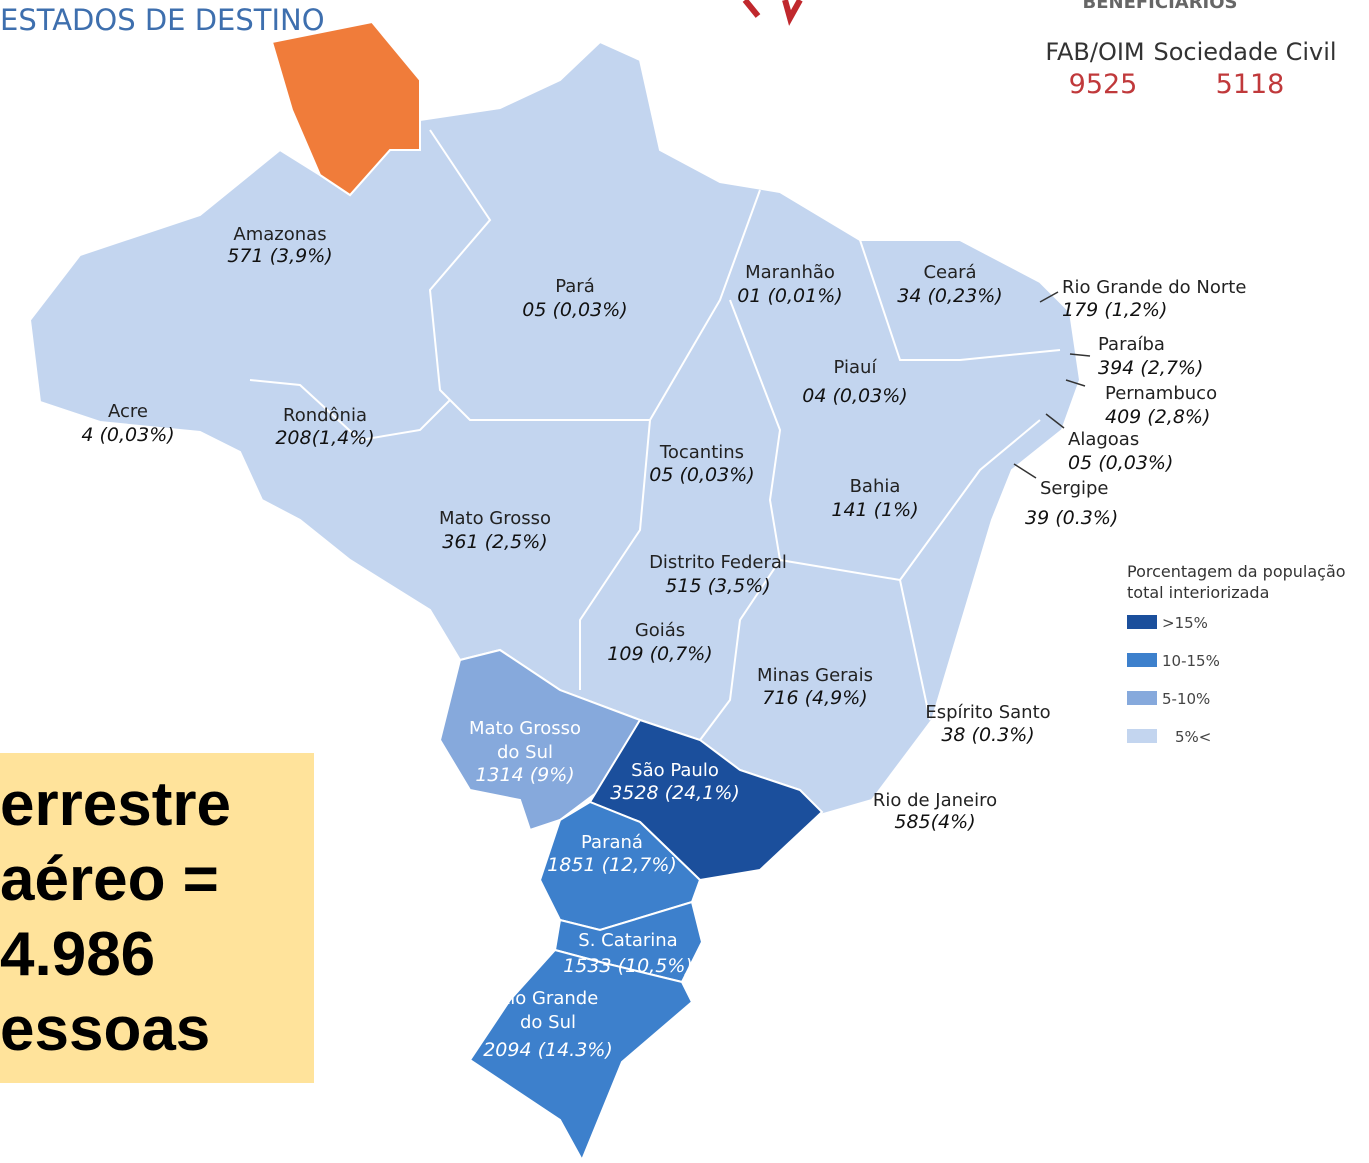  Describe the element at coordinates (548, 998) in the screenshot. I see `state-name: Rio Grande` at that location.